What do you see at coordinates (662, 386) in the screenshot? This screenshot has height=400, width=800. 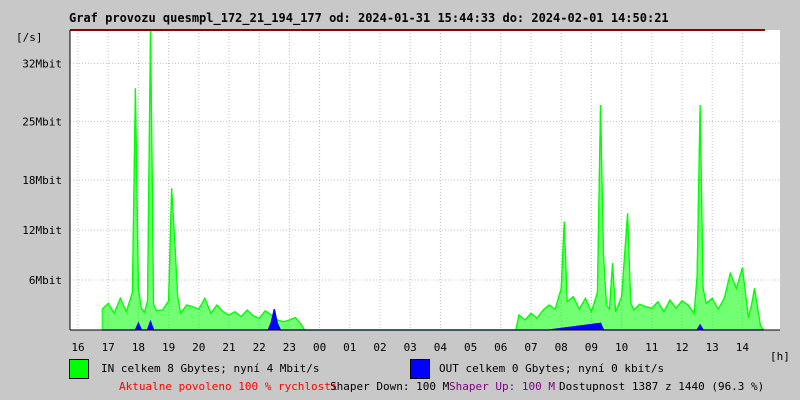 I see `availability-status: Dostupnost 1387 z 1440 (96.3 %)` at bounding box center [662, 386].